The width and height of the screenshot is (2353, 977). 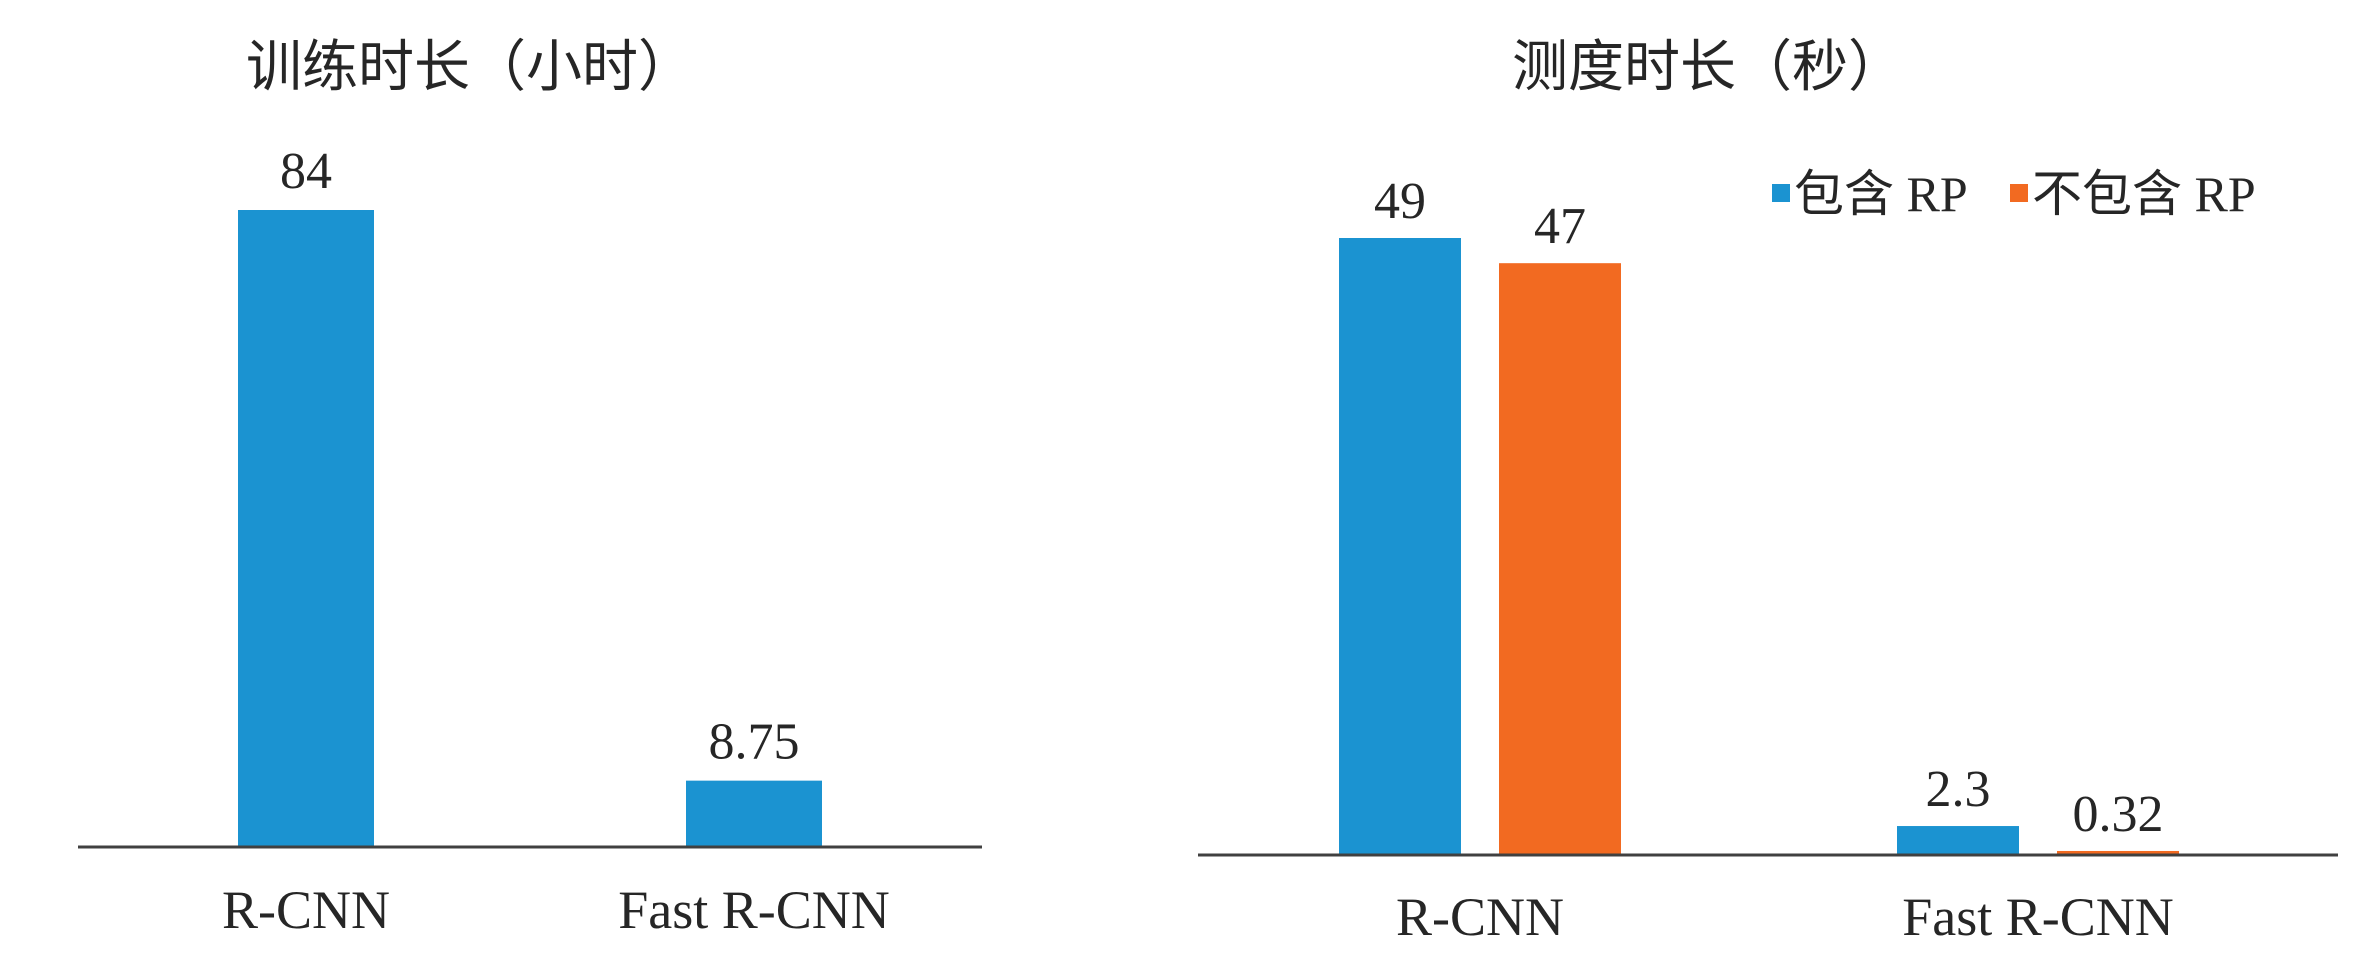 I want to click on legend-swatch-with-rp, so click(x=1781, y=193).